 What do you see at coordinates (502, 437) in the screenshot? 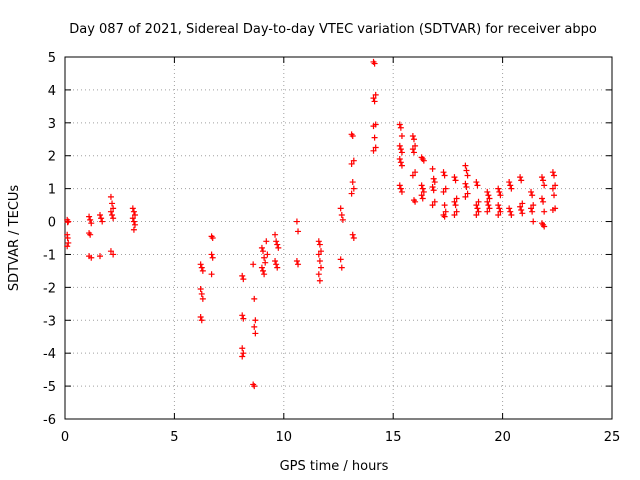
I see `x-tick-label: 20` at bounding box center [502, 437].